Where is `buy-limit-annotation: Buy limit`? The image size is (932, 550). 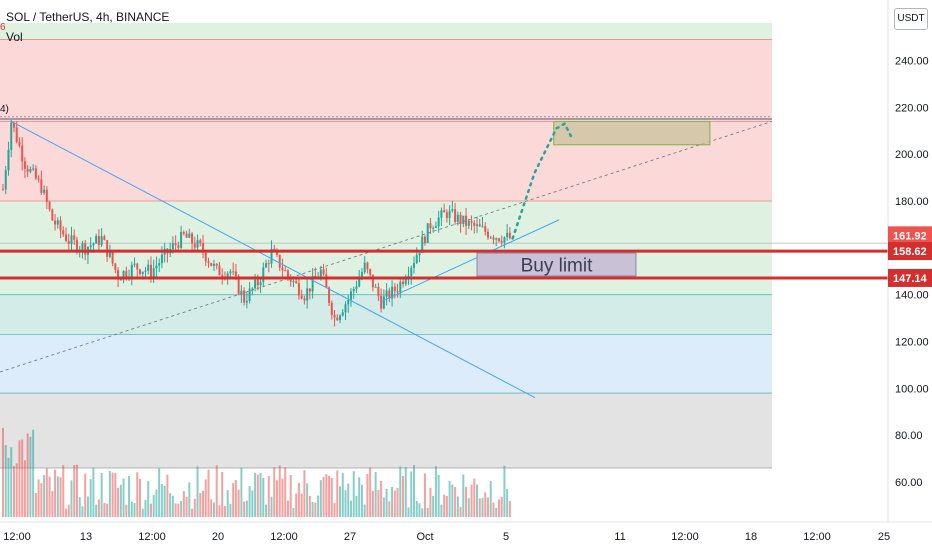 buy-limit-annotation: Buy limit is located at coordinates (556, 264).